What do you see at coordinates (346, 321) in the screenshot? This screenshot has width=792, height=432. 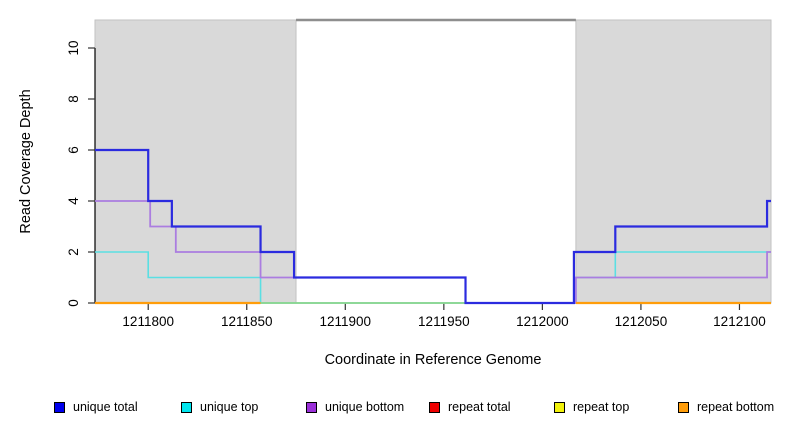 I see `x-tick-label: 1211900` at bounding box center [346, 321].